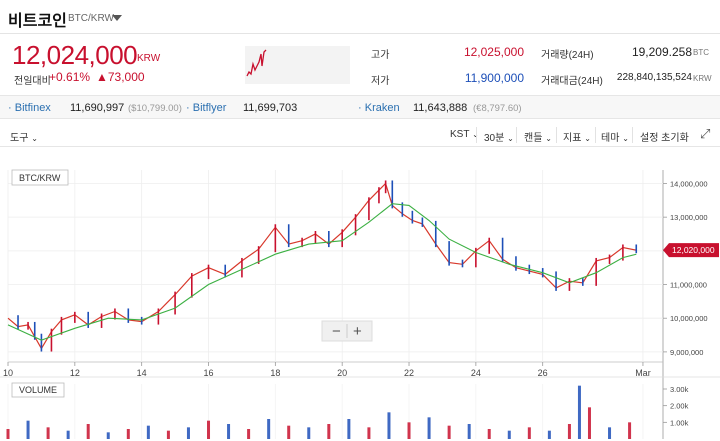 The image size is (720, 441). What do you see at coordinates (360, 135) in the screenshot?
I see `chart-toolbar: 도구 ⌄ KST ⌄ 30분 ⌄ 캔들 ⌄ 지표 ⌄ 테마 ⌄ 설정 초기화 ⤢` at bounding box center [360, 135].